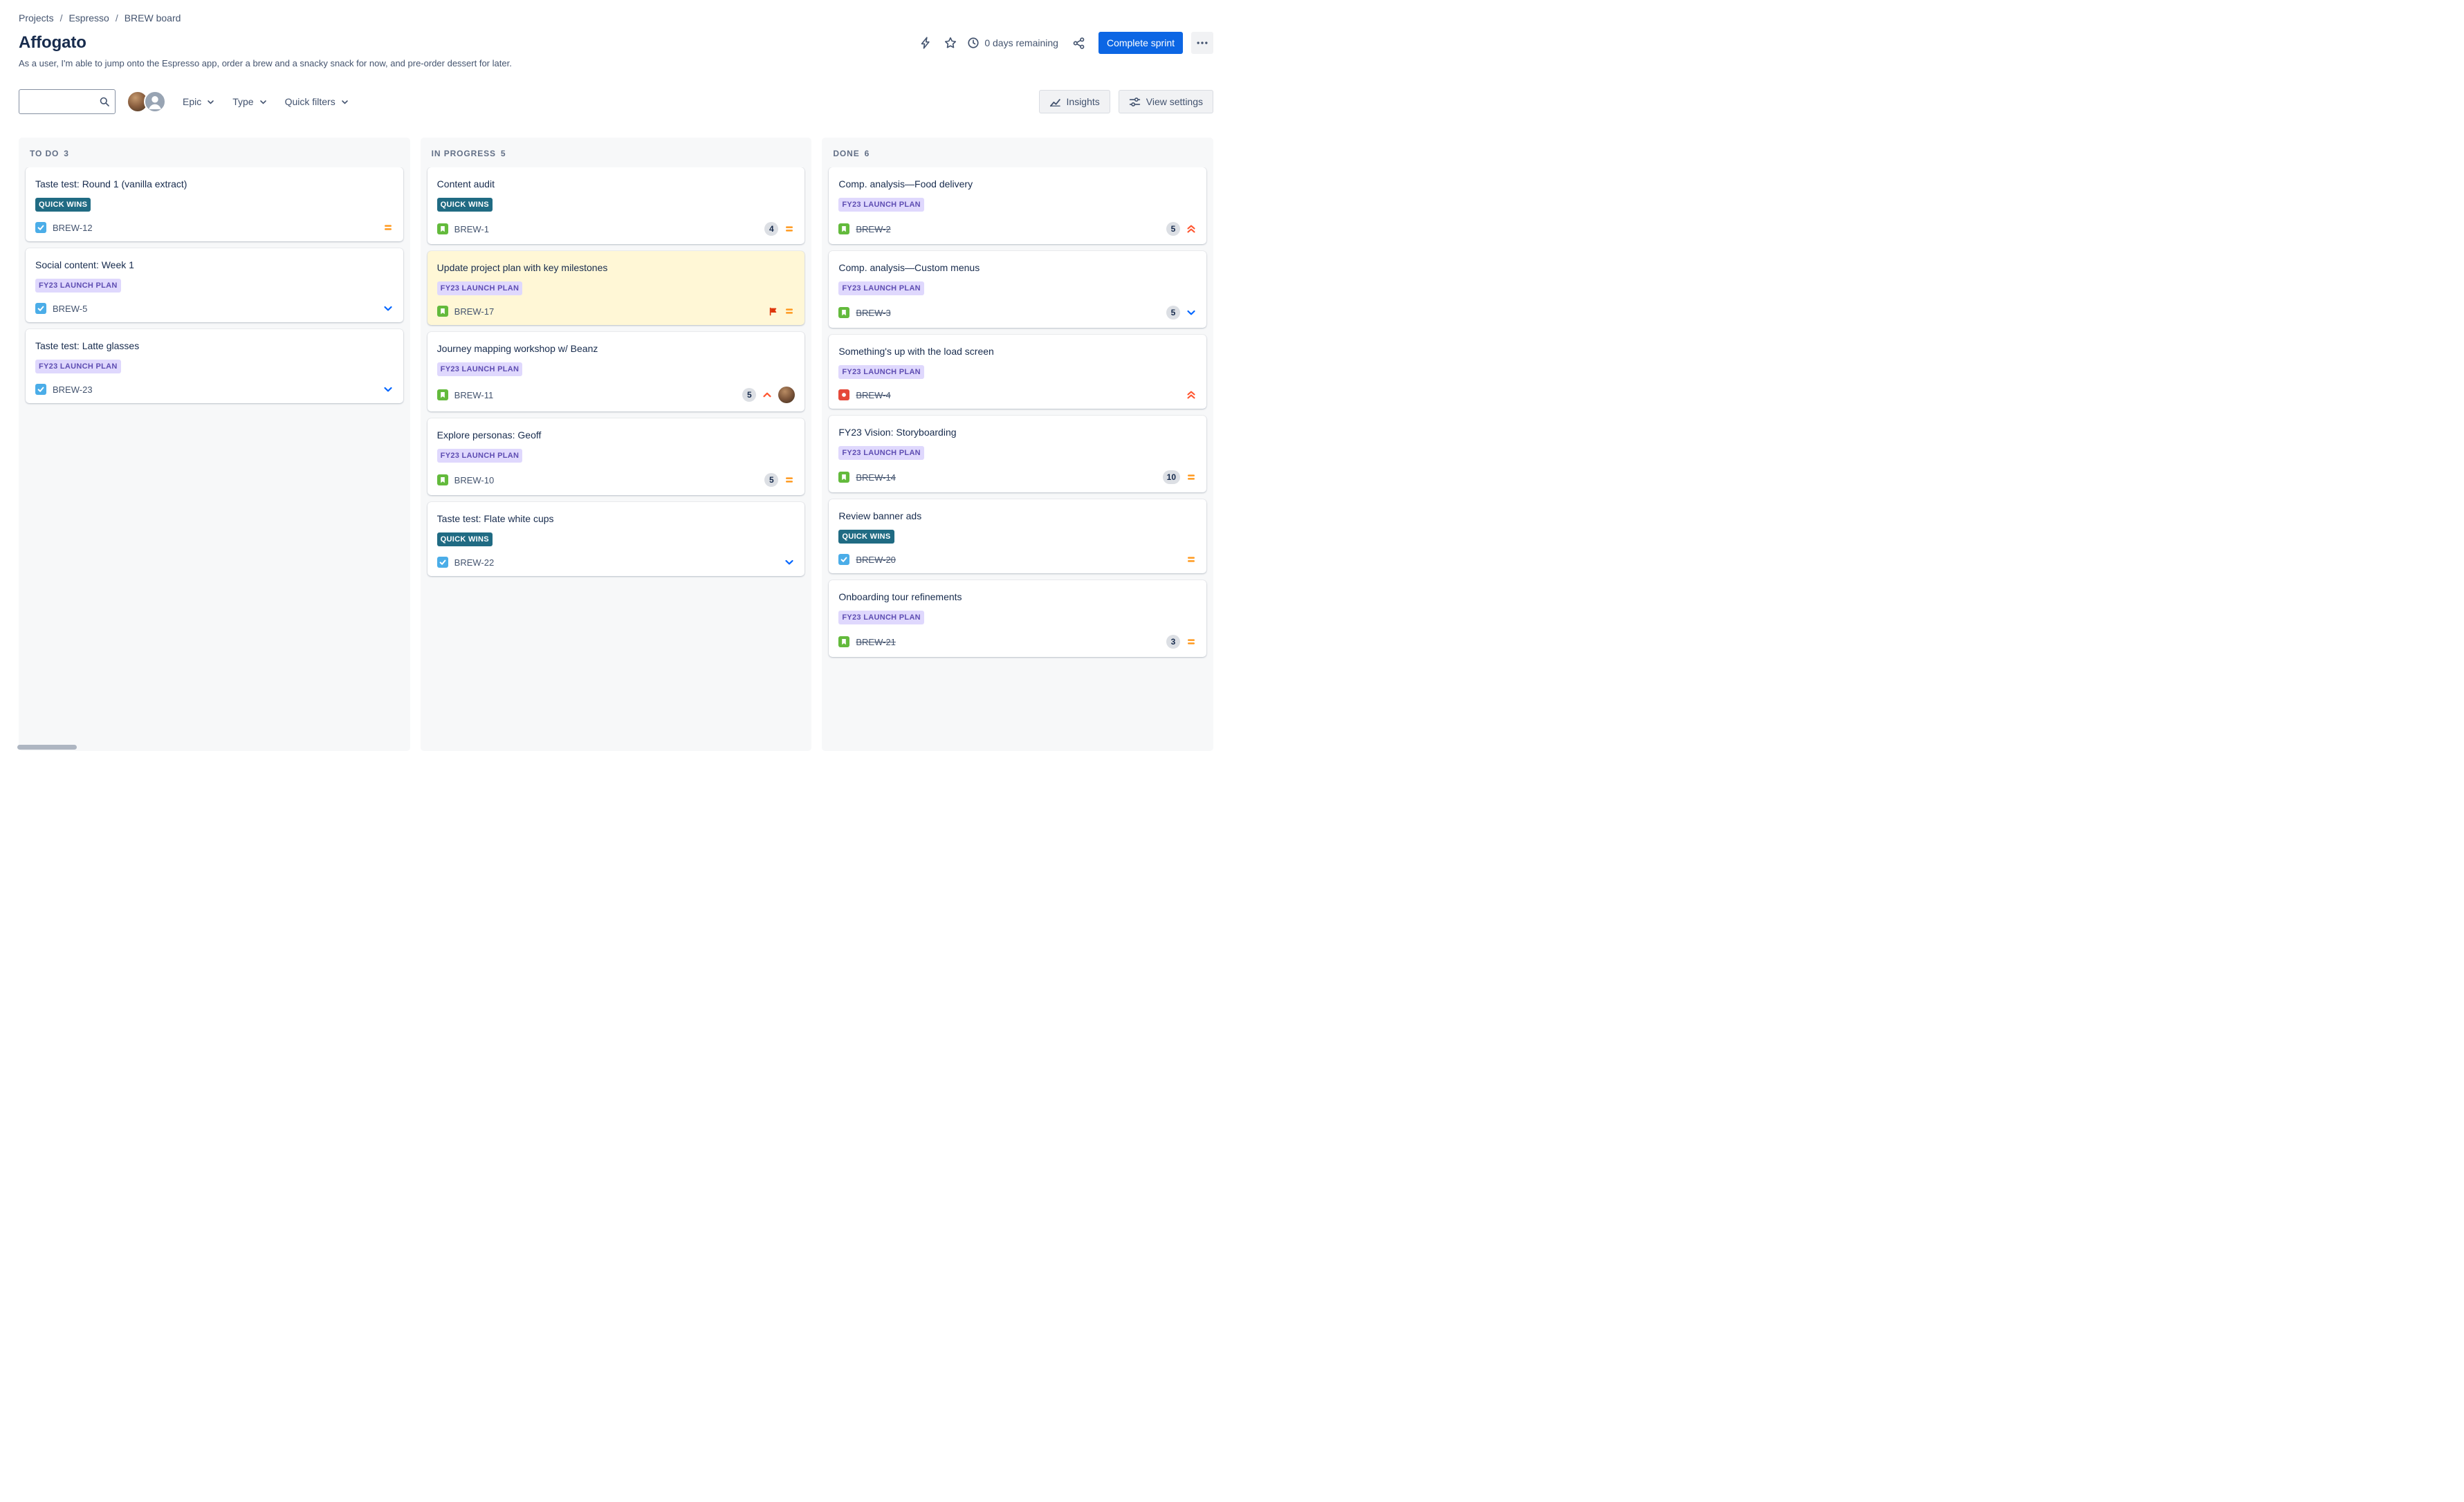 Image resolution: width=2464 pixels, height=1502 pixels. Describe the element at coordinates (47, 747) in the screenshot. I see `horizontal-scrollbar-thumb` at that location.